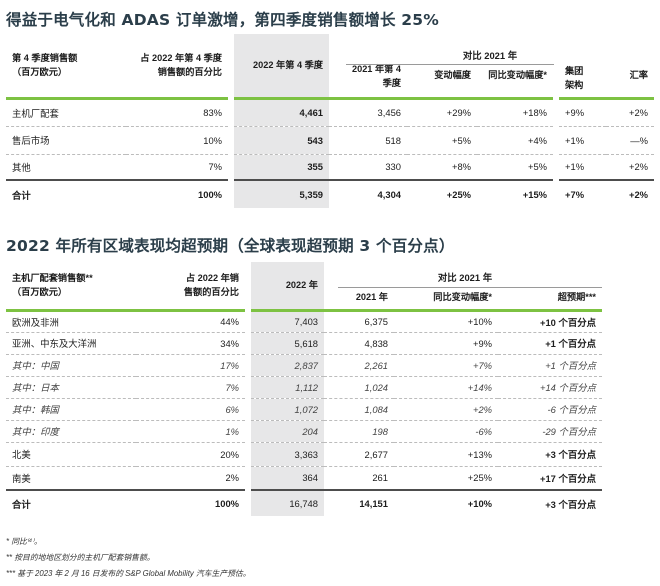  I want to click on row-pct: 20%, so click(192, 454).